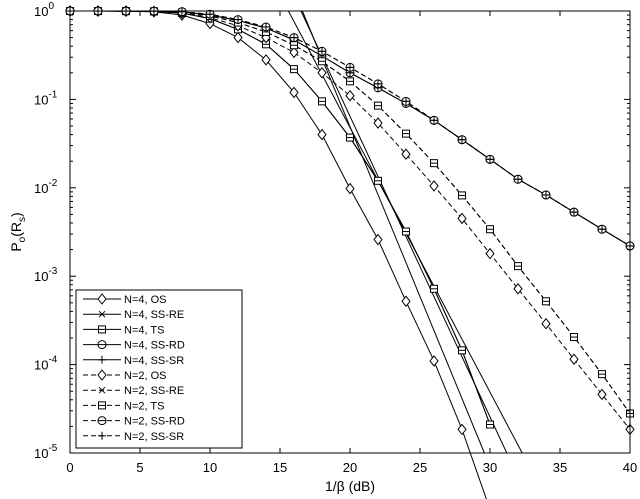 This screenshot has width=640, height=499. I want to click on y-axis-label-end: ), so click(16, 214).